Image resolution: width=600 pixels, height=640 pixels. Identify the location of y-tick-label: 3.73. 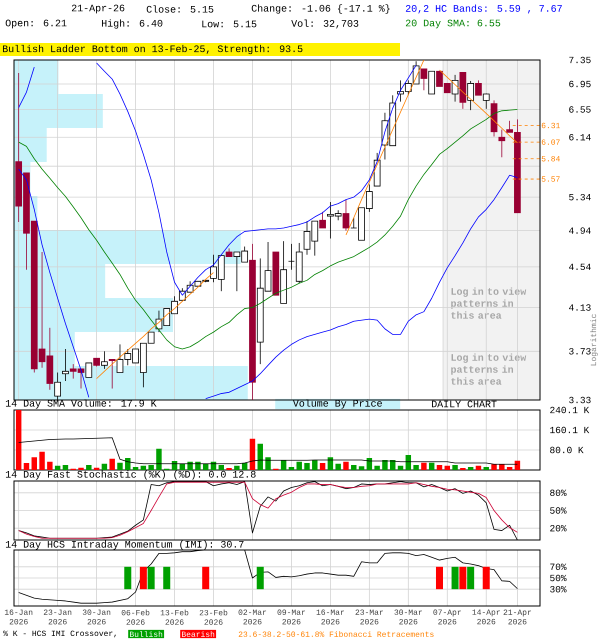
(580, 351).